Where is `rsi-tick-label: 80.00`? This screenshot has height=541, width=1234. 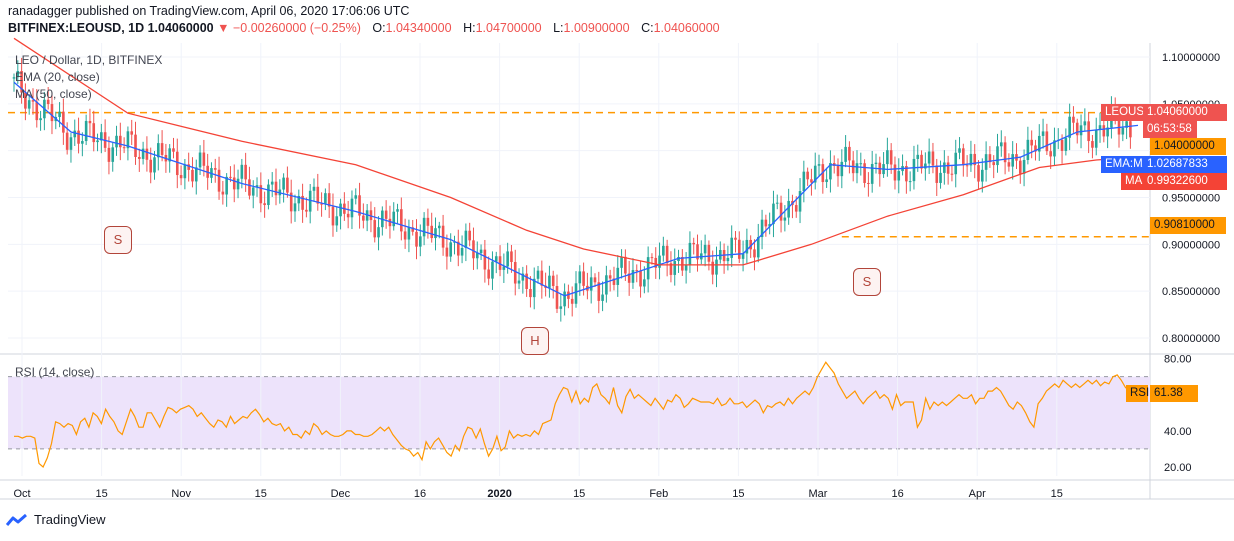 rsi-tick-label: 80.00 is located at coordinates (1178, 360).